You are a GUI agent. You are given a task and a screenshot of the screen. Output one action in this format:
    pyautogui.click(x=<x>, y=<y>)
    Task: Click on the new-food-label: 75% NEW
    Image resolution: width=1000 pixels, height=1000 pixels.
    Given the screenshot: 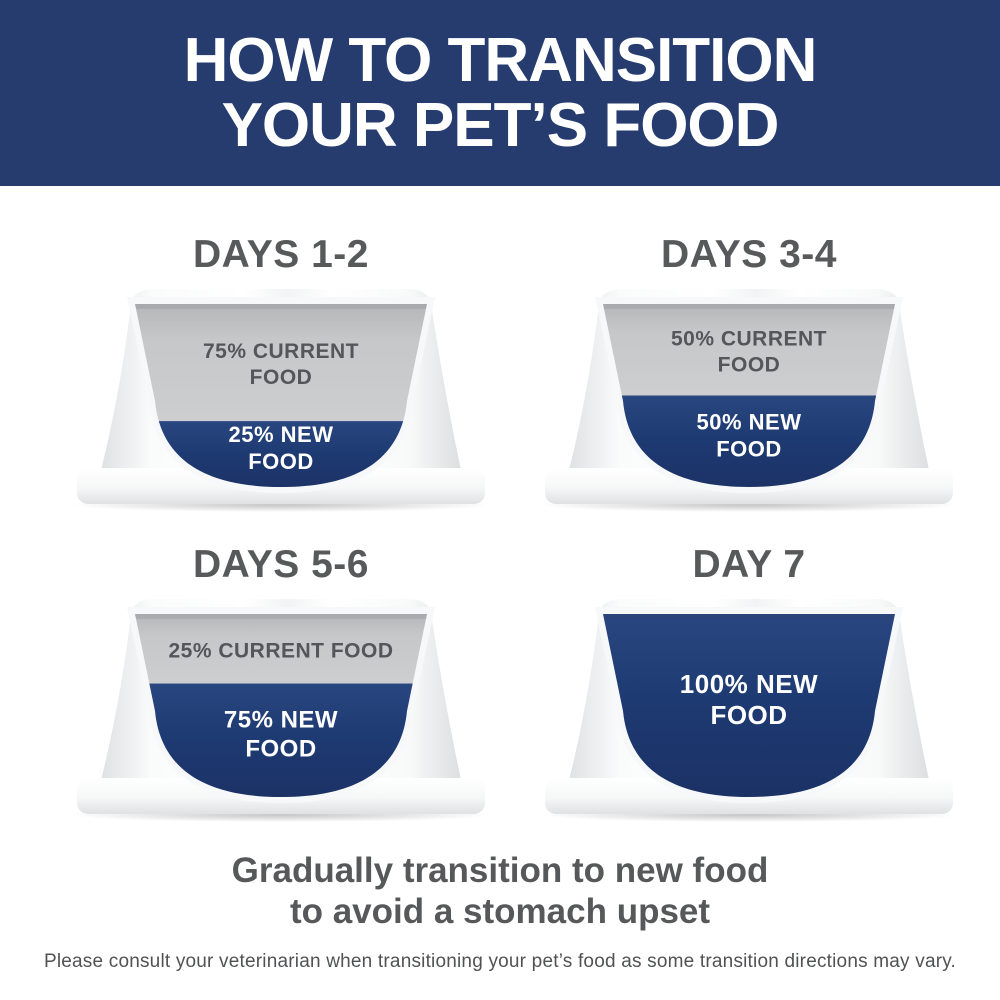 What is the action you would take?
    pyautogui.click(x=281, y=719)
    